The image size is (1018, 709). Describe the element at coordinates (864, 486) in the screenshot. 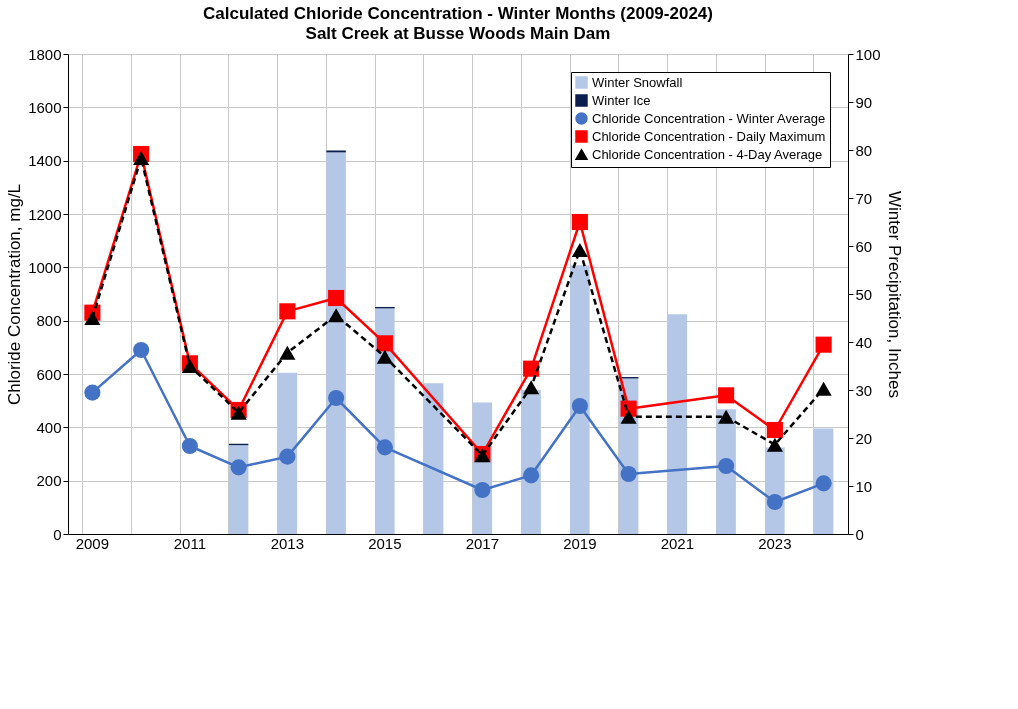

I see `y2-tick-label: 10` at that location.